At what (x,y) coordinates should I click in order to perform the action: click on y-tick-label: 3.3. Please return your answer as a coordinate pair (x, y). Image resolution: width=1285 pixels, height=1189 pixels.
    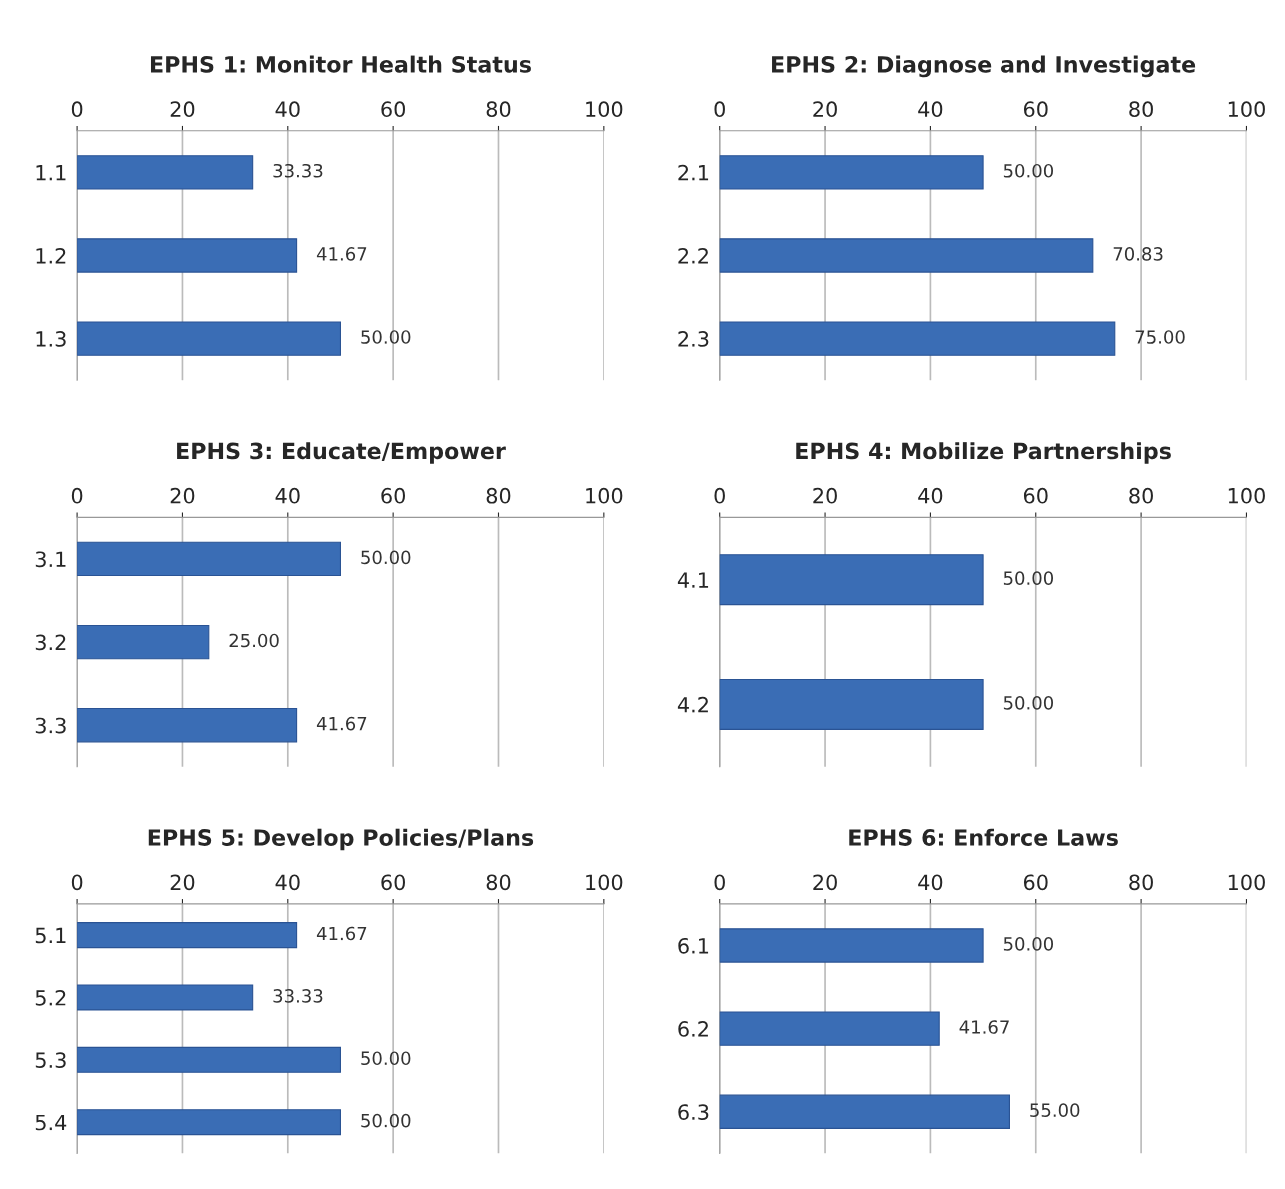
    Looking at the image, I should click on (50, 725).